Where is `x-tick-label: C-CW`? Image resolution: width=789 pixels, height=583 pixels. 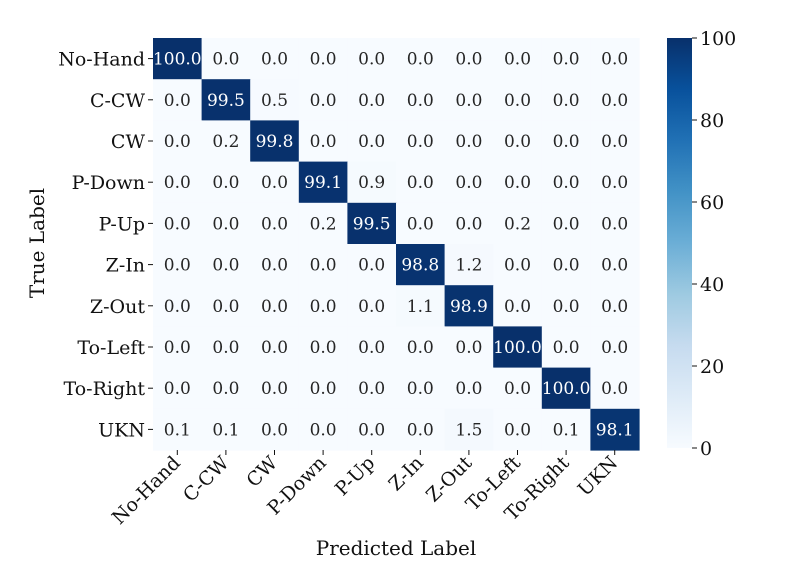 x-tick-label: C-CW is located at coordinates (206, 479).